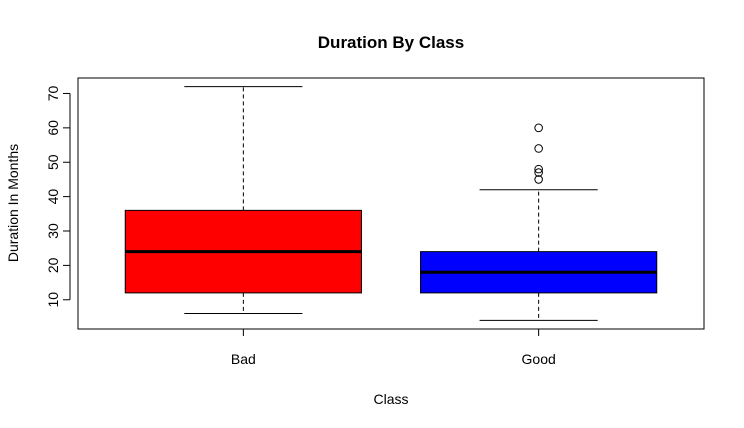 Image resolution: width=744 pixels, height=428 pixels. What do you see at coordinates (391, 42) in the screenshot?
I see `chart-title: Duration By Class` at bounding box center [391, 42].